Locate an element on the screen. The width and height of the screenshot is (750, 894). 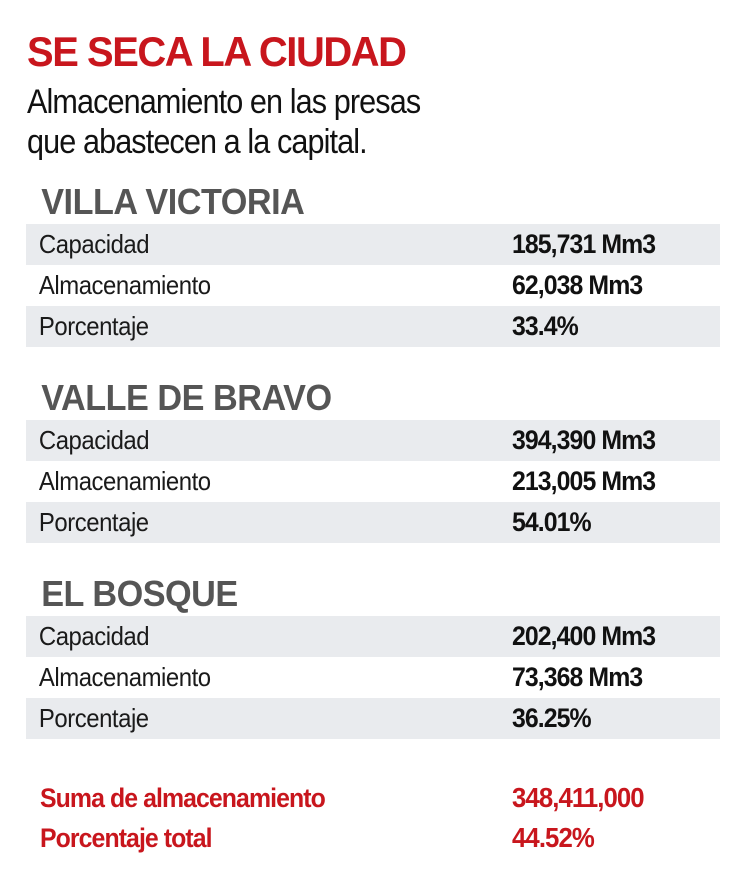
row-value: 54.01% is located at coordinates (552, 522).